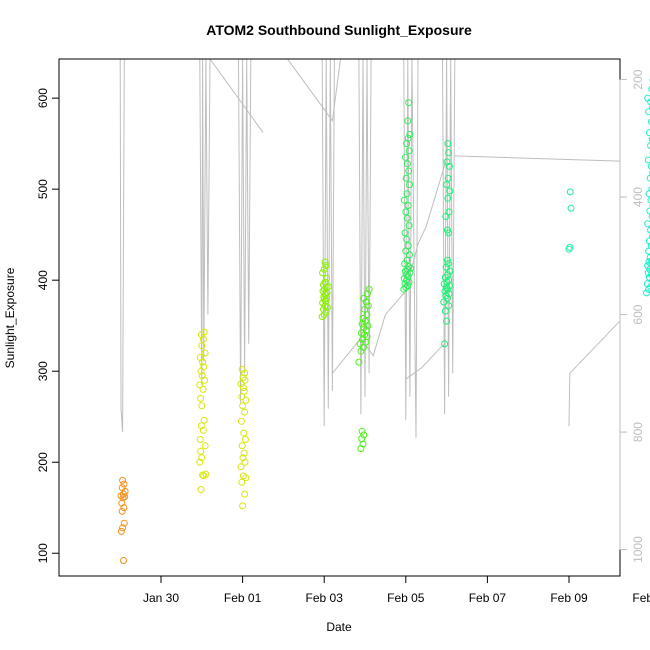 The width and height of the screenshot is (650, 650). Describe the element at coordinates (638, 197) in the screenshot. I see `right-y-tick-label: 400` at that location.